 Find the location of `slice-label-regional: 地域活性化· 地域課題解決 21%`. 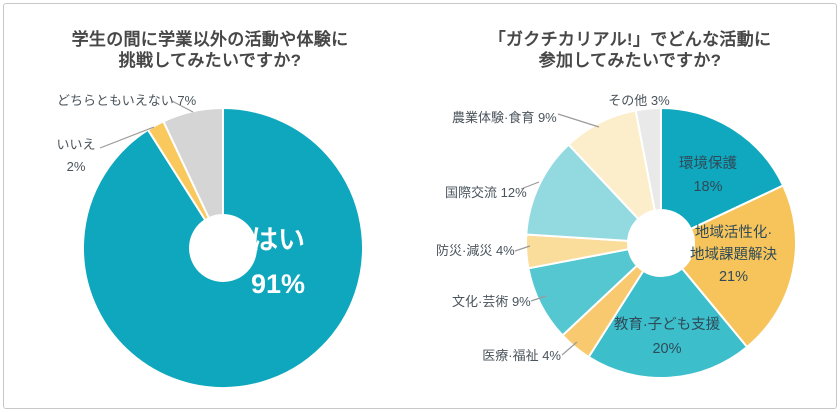

slice-label-regional: 地域活性化· 地域課題解決 21% is located at coordinates (733, 255).